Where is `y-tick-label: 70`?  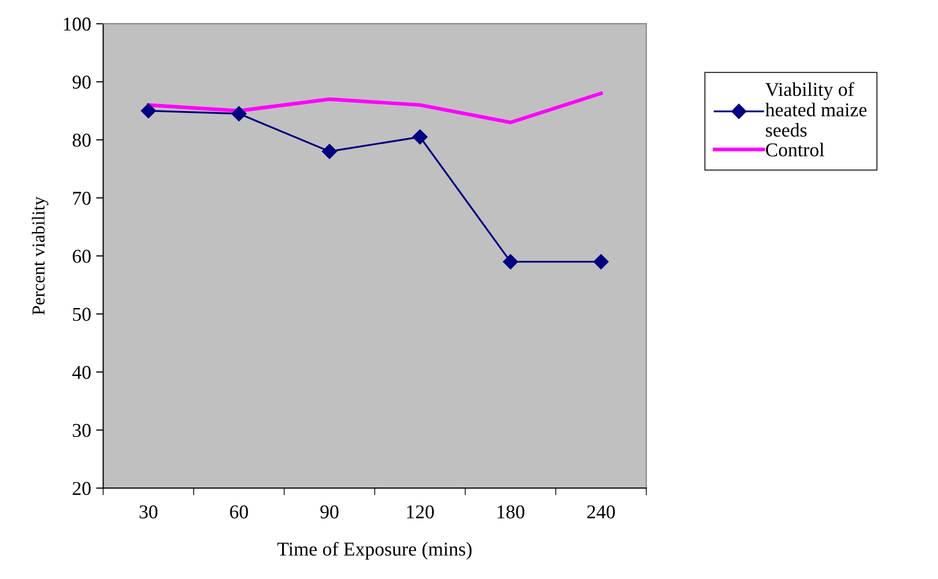
y-tick-label: 70 is located at coordinates (82, 198).